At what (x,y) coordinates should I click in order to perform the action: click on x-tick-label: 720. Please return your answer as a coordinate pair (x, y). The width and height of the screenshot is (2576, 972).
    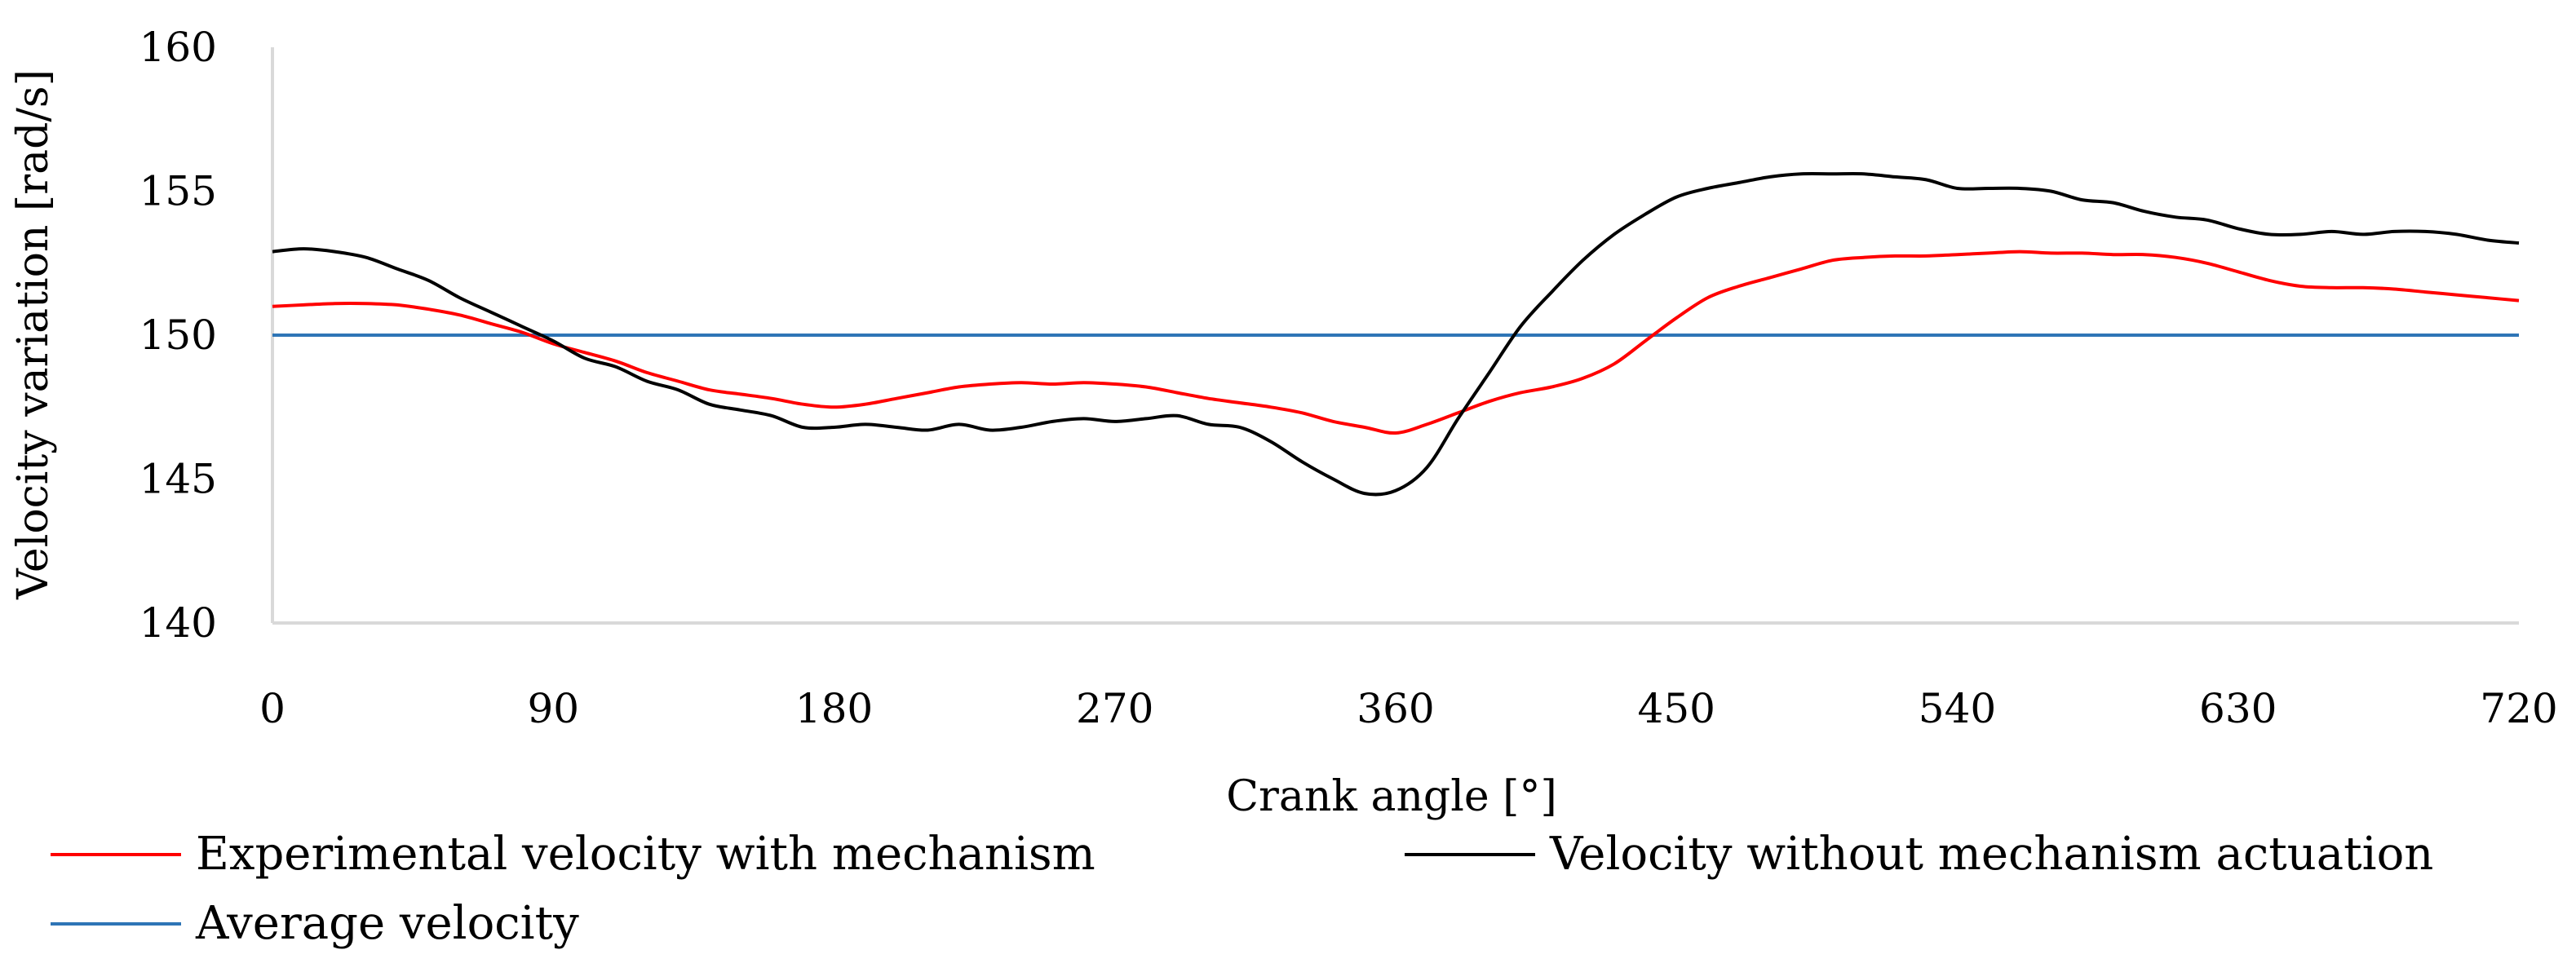
    Looking at the image, I should click on (2518, 708).